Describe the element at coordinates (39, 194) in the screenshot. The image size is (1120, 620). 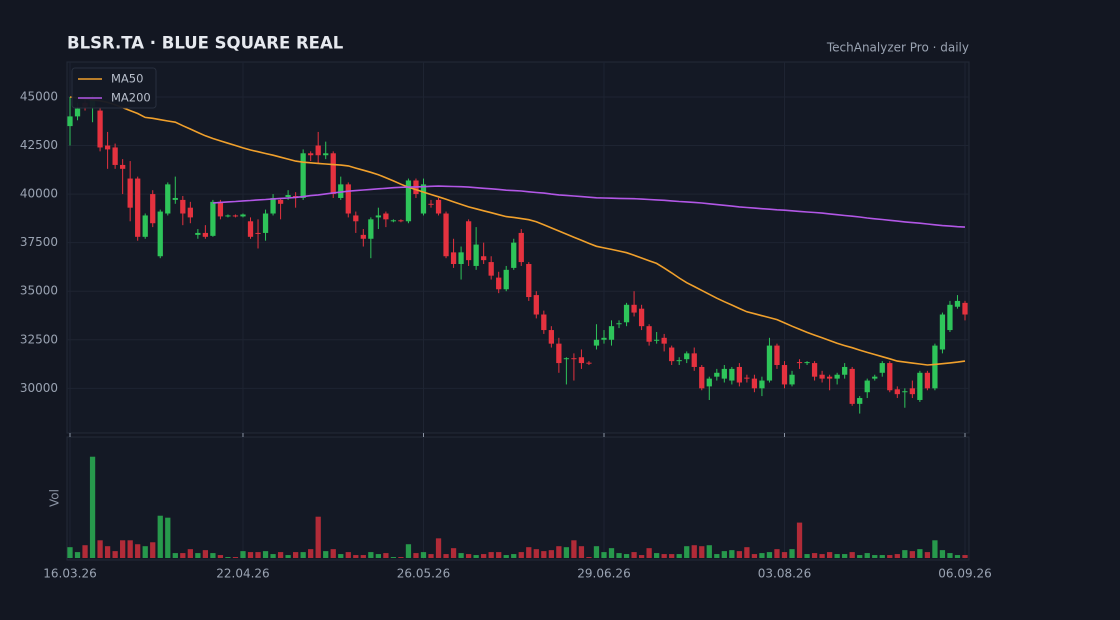
I see `y-tick-label: 40000` at that location.